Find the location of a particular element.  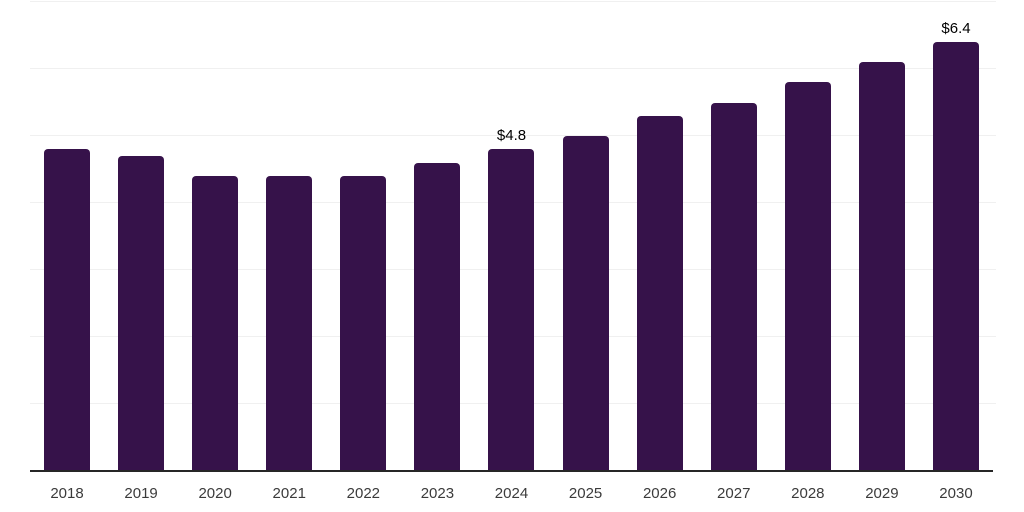

bar-2025 is located at coordinates (585, 303).